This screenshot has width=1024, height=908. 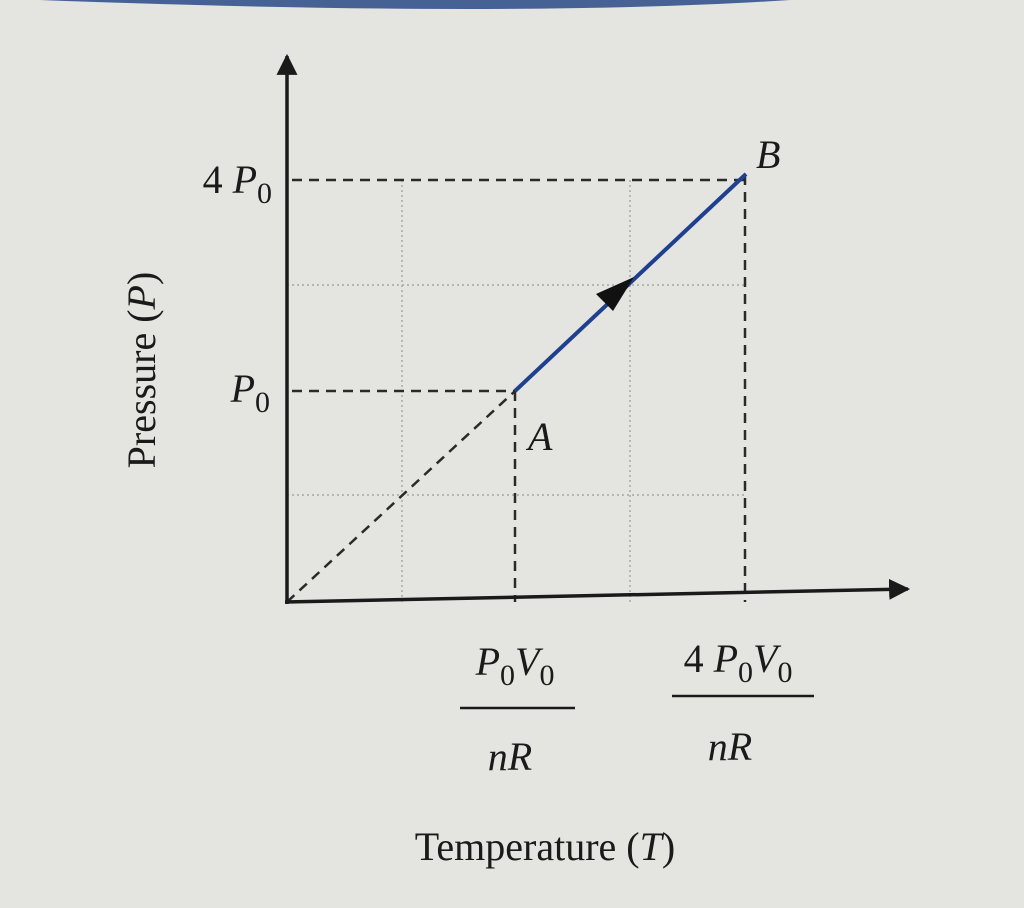 I want to click on x-tick-t1-denominator: nR, so click(x=510, y=756).